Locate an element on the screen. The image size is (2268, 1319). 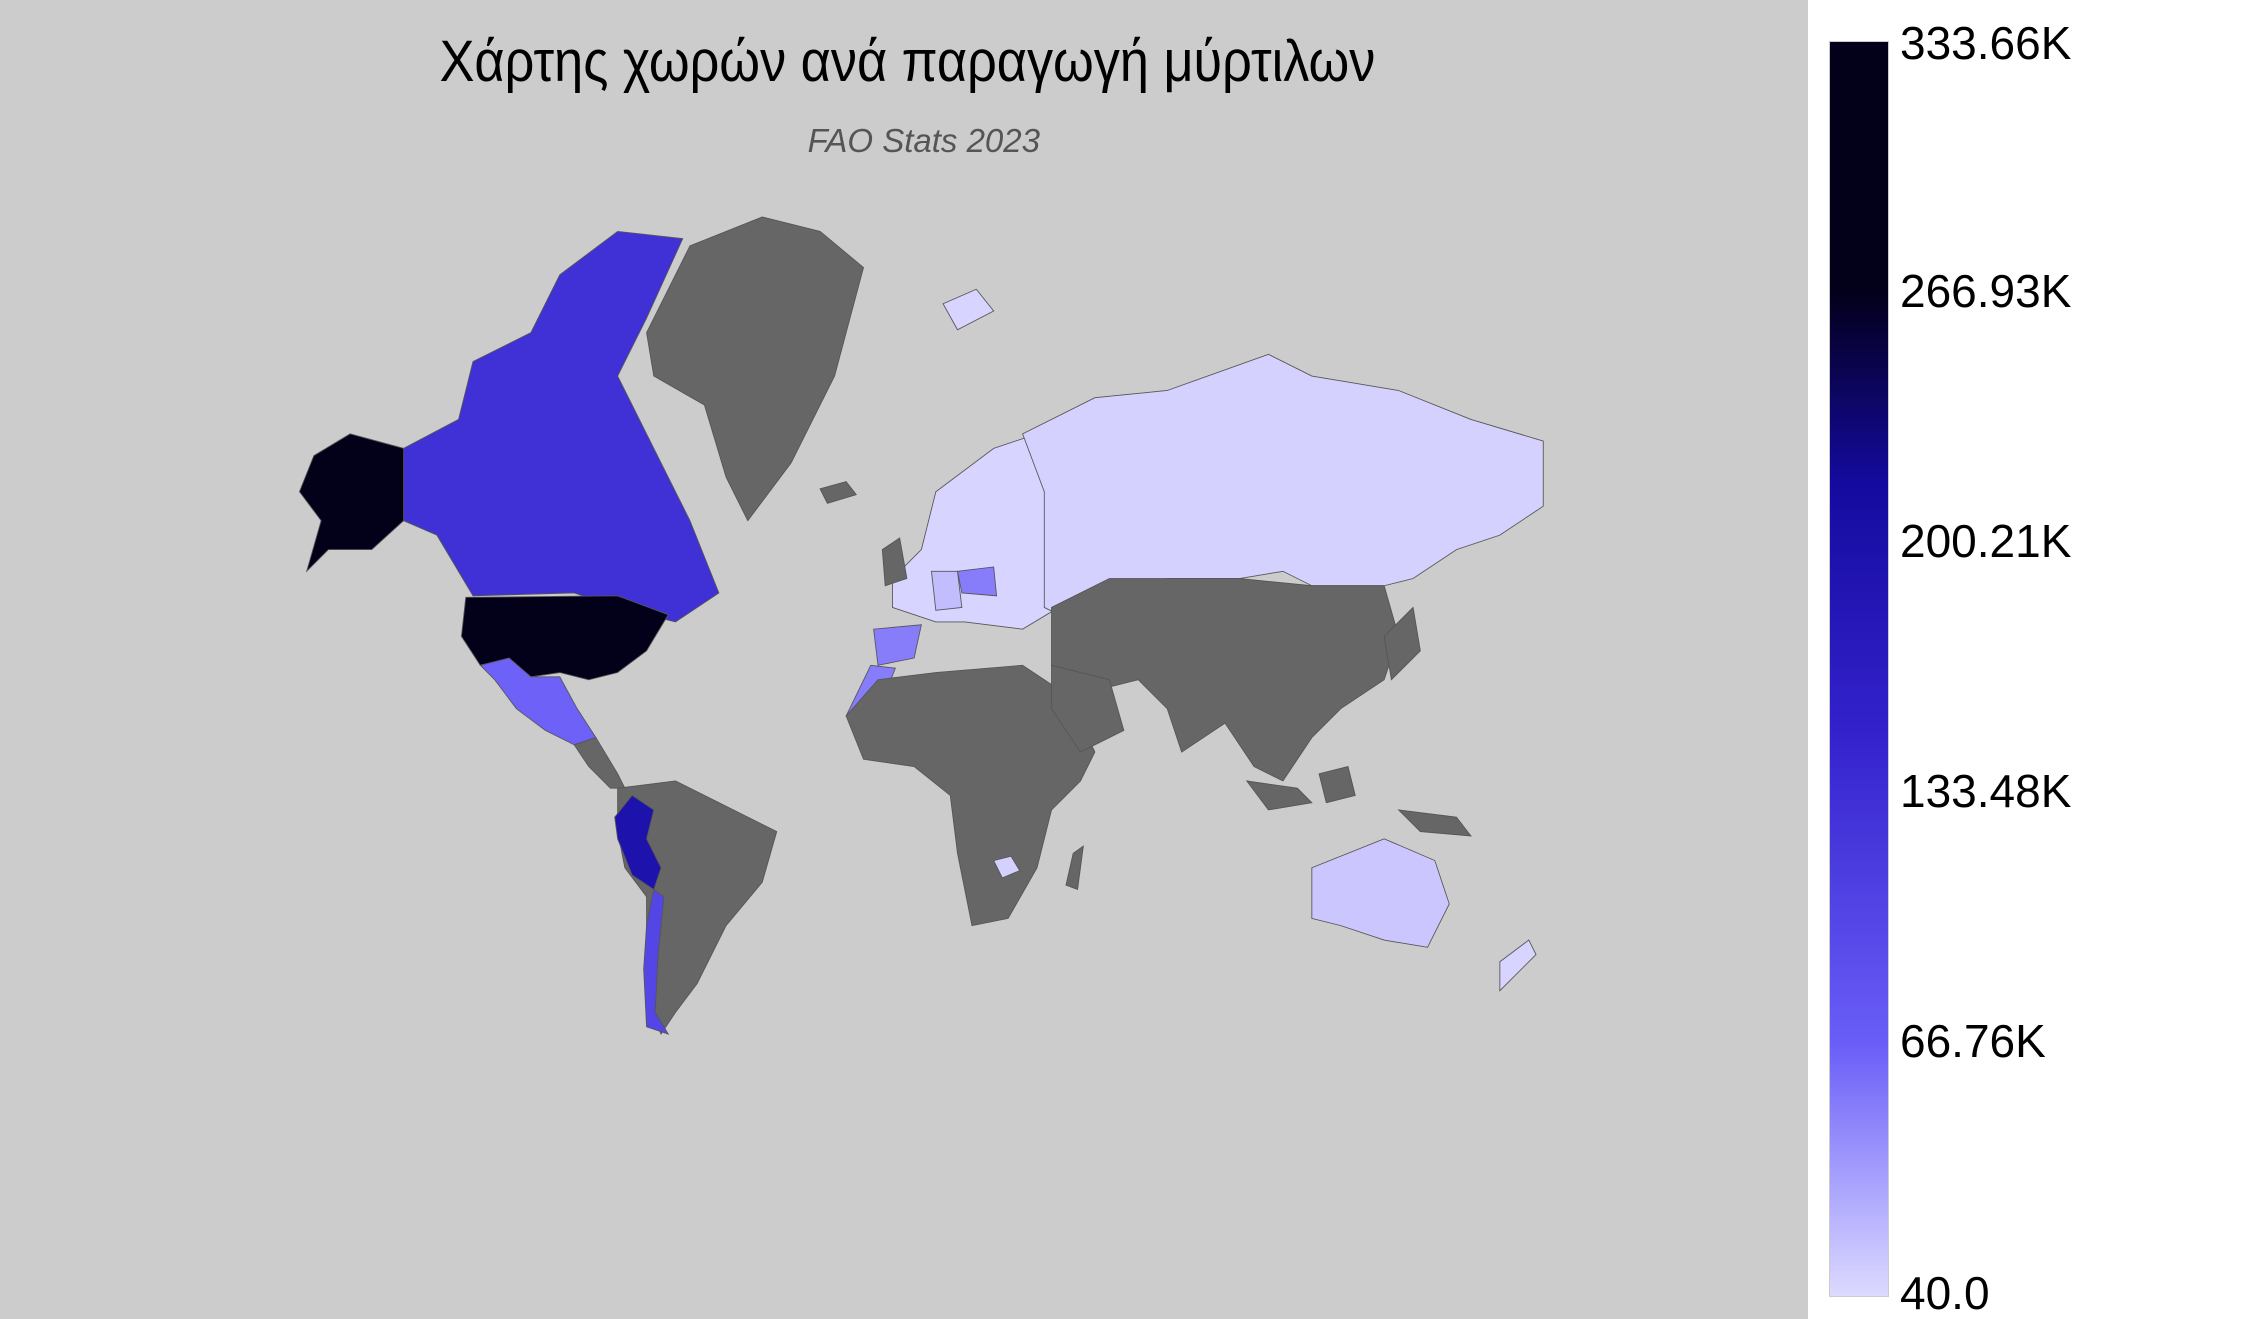
country-zimbabwe is located at coordinates (1007, 867).